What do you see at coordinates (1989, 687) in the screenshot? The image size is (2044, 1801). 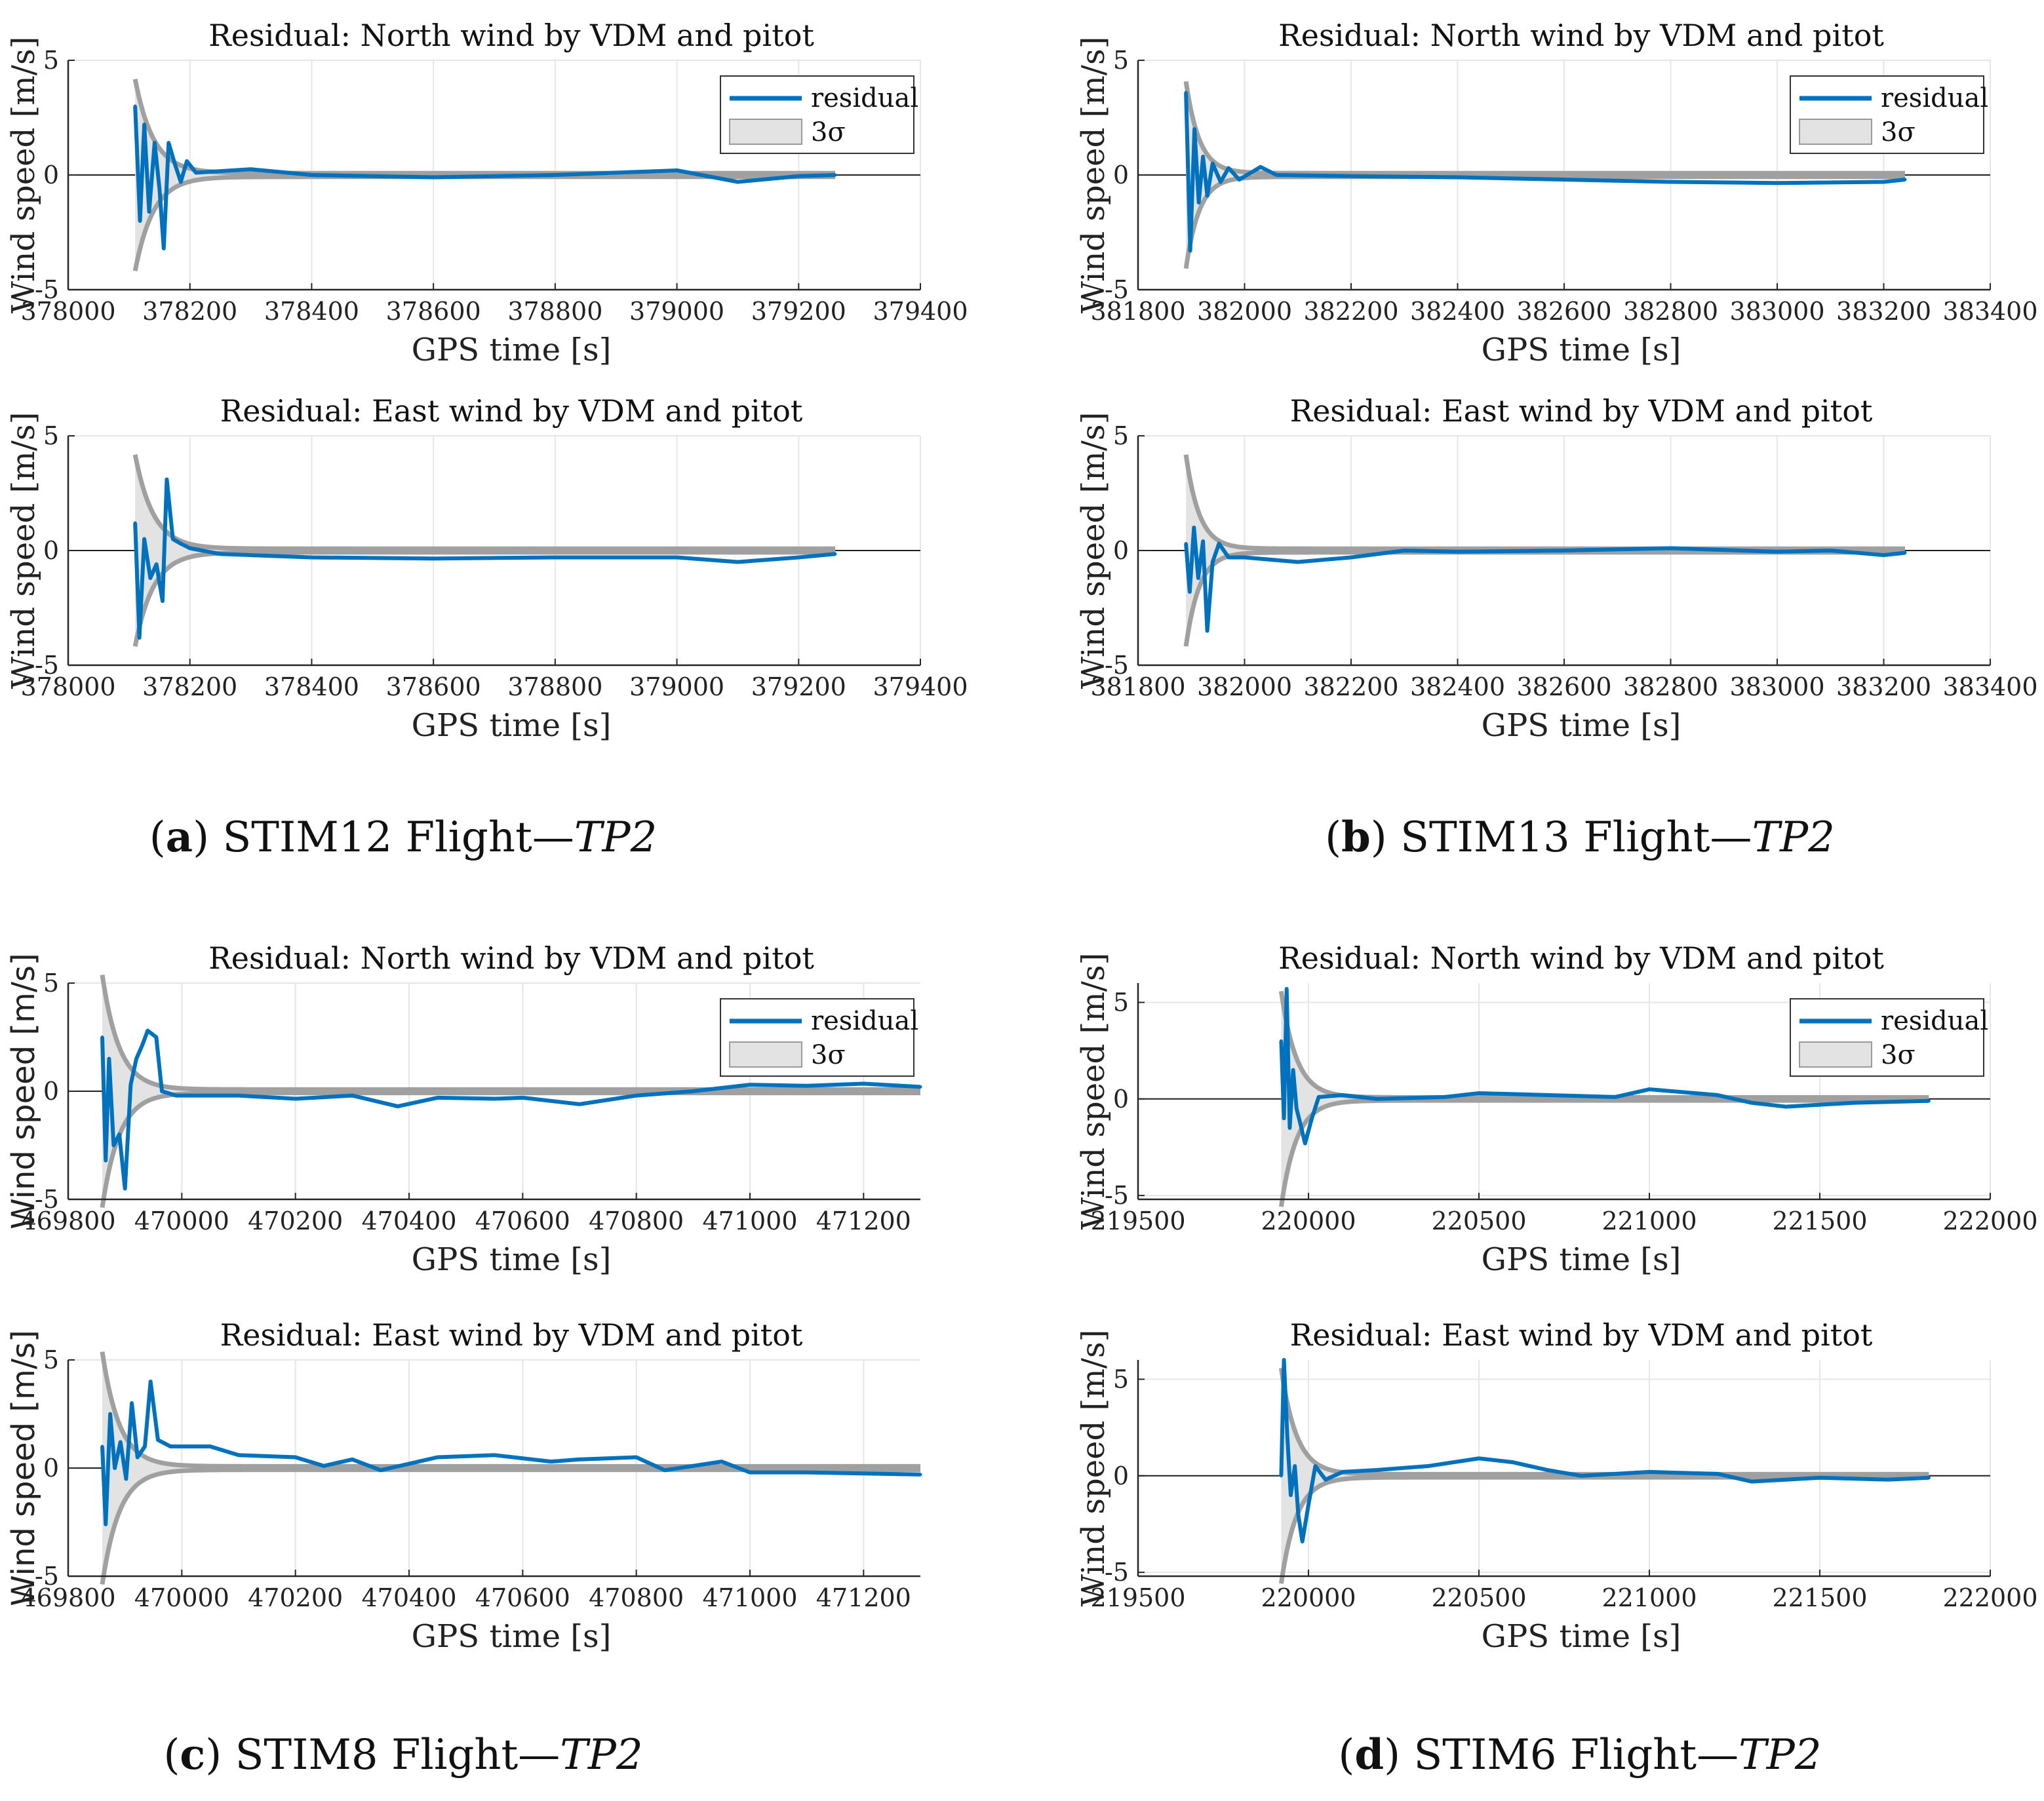 I see `x-tick-label: 383400` at bounding box center [1989, 687].